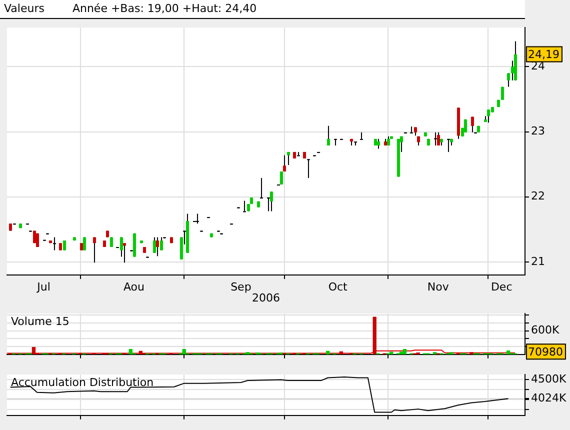 The height and width of the screenshot is (430, 570). Describe the element at coordinates (24, 8) in the screenshot. I see `chart-title: Valeurs` at that location.